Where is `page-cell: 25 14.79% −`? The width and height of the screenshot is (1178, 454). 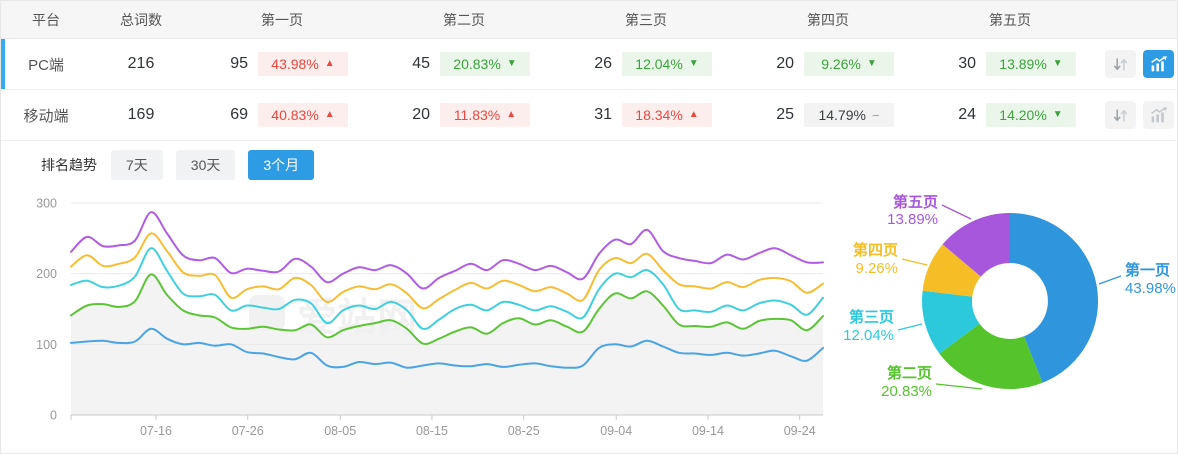
page-cell: 25 14.79% − is located at coordinates (828, 115).